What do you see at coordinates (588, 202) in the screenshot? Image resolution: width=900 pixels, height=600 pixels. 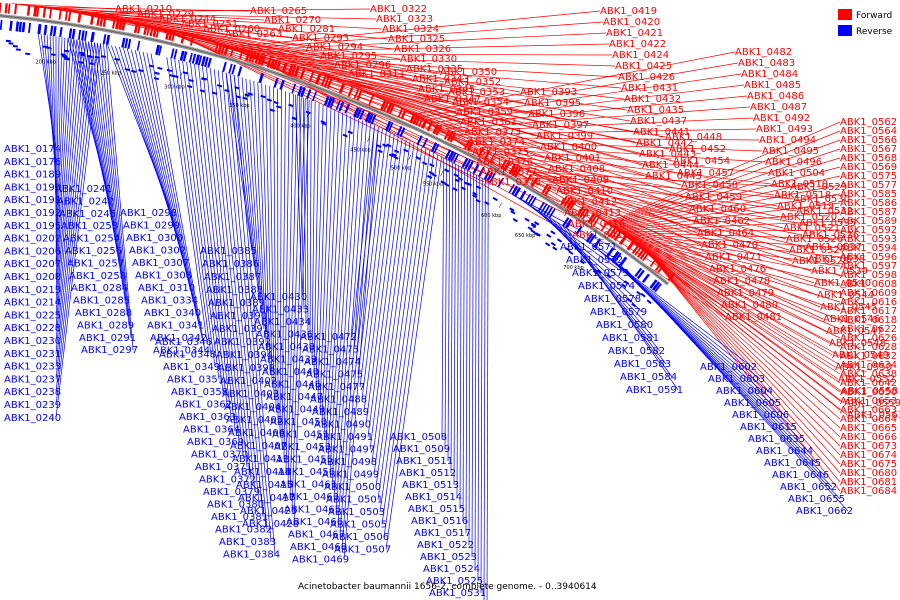 I see `gene-label: ABK1_0412` at bounding box center [588, 202].